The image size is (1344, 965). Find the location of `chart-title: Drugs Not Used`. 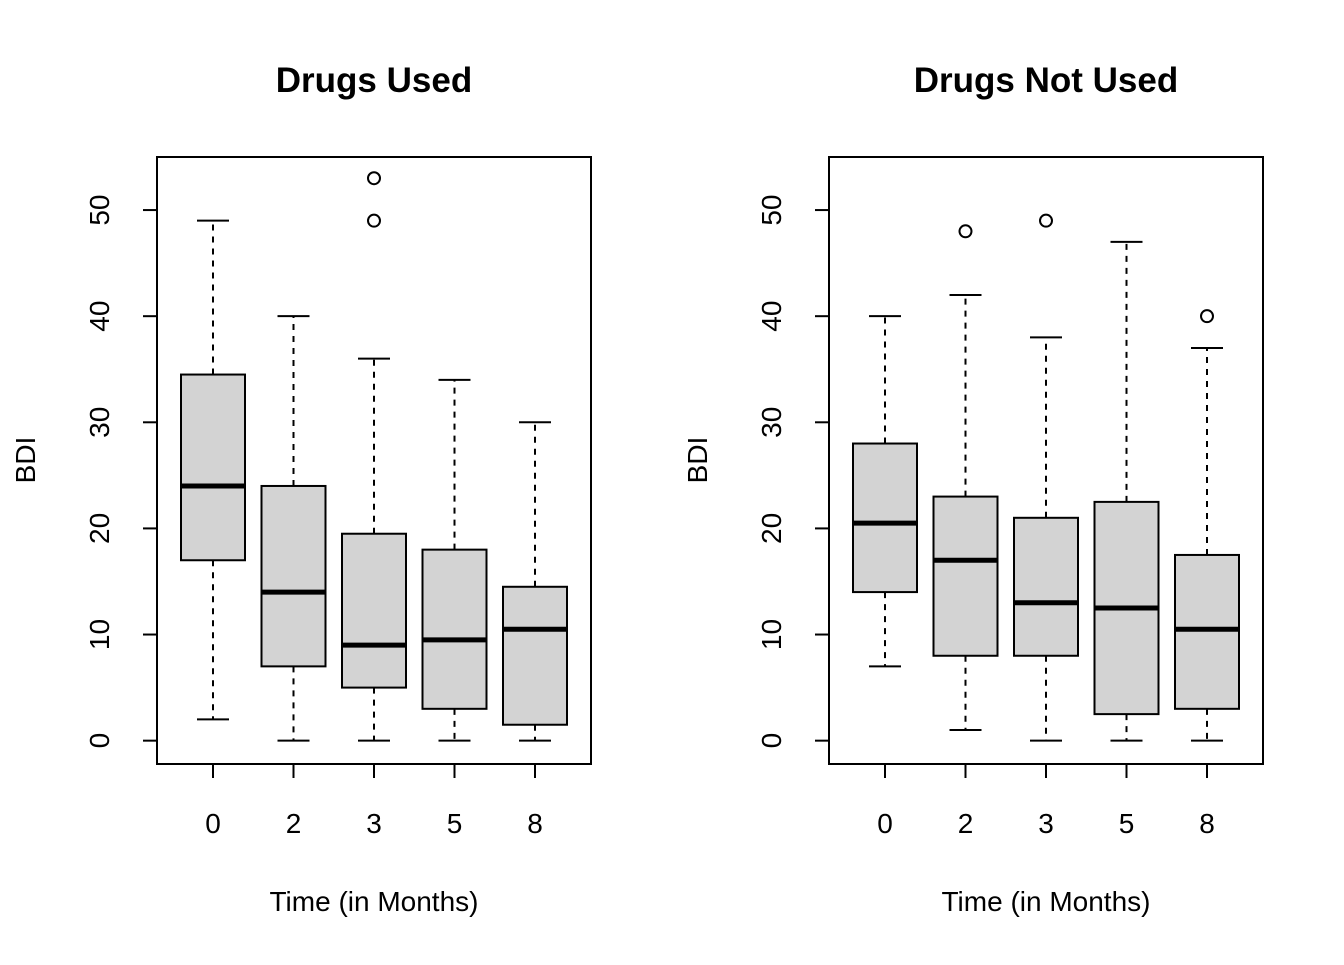

chart-title: Drugs Not Used is located at coordinates (1046, 80).